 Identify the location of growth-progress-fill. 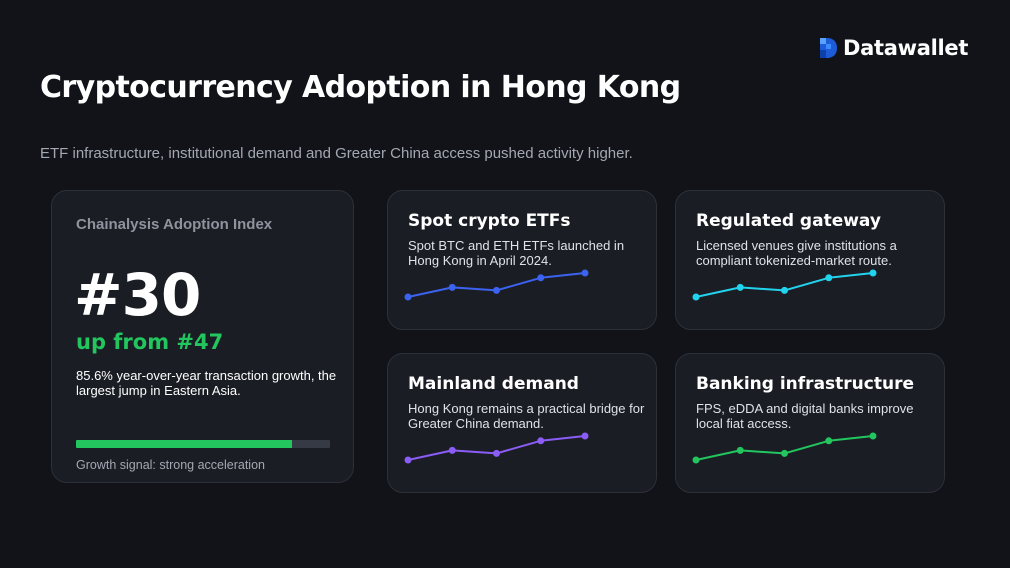
(184, 444).